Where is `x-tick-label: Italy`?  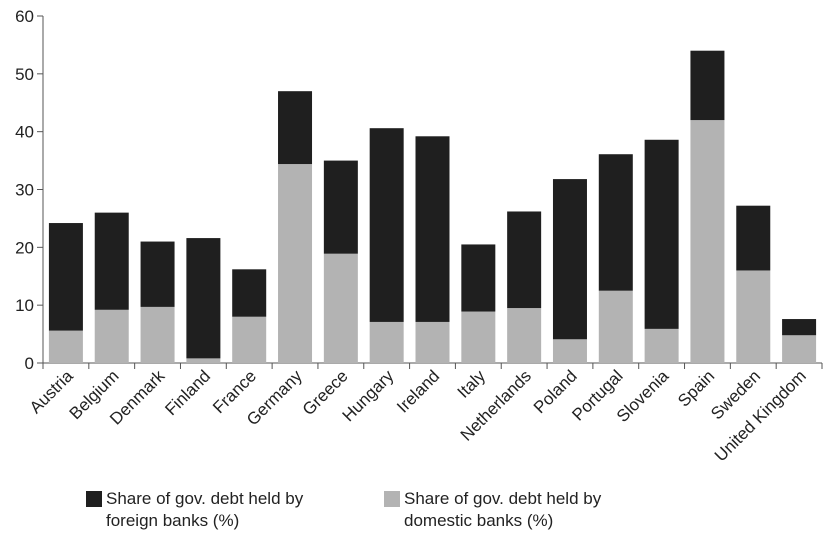
x-tick-label: Italy is located at coordinates (472, 384).